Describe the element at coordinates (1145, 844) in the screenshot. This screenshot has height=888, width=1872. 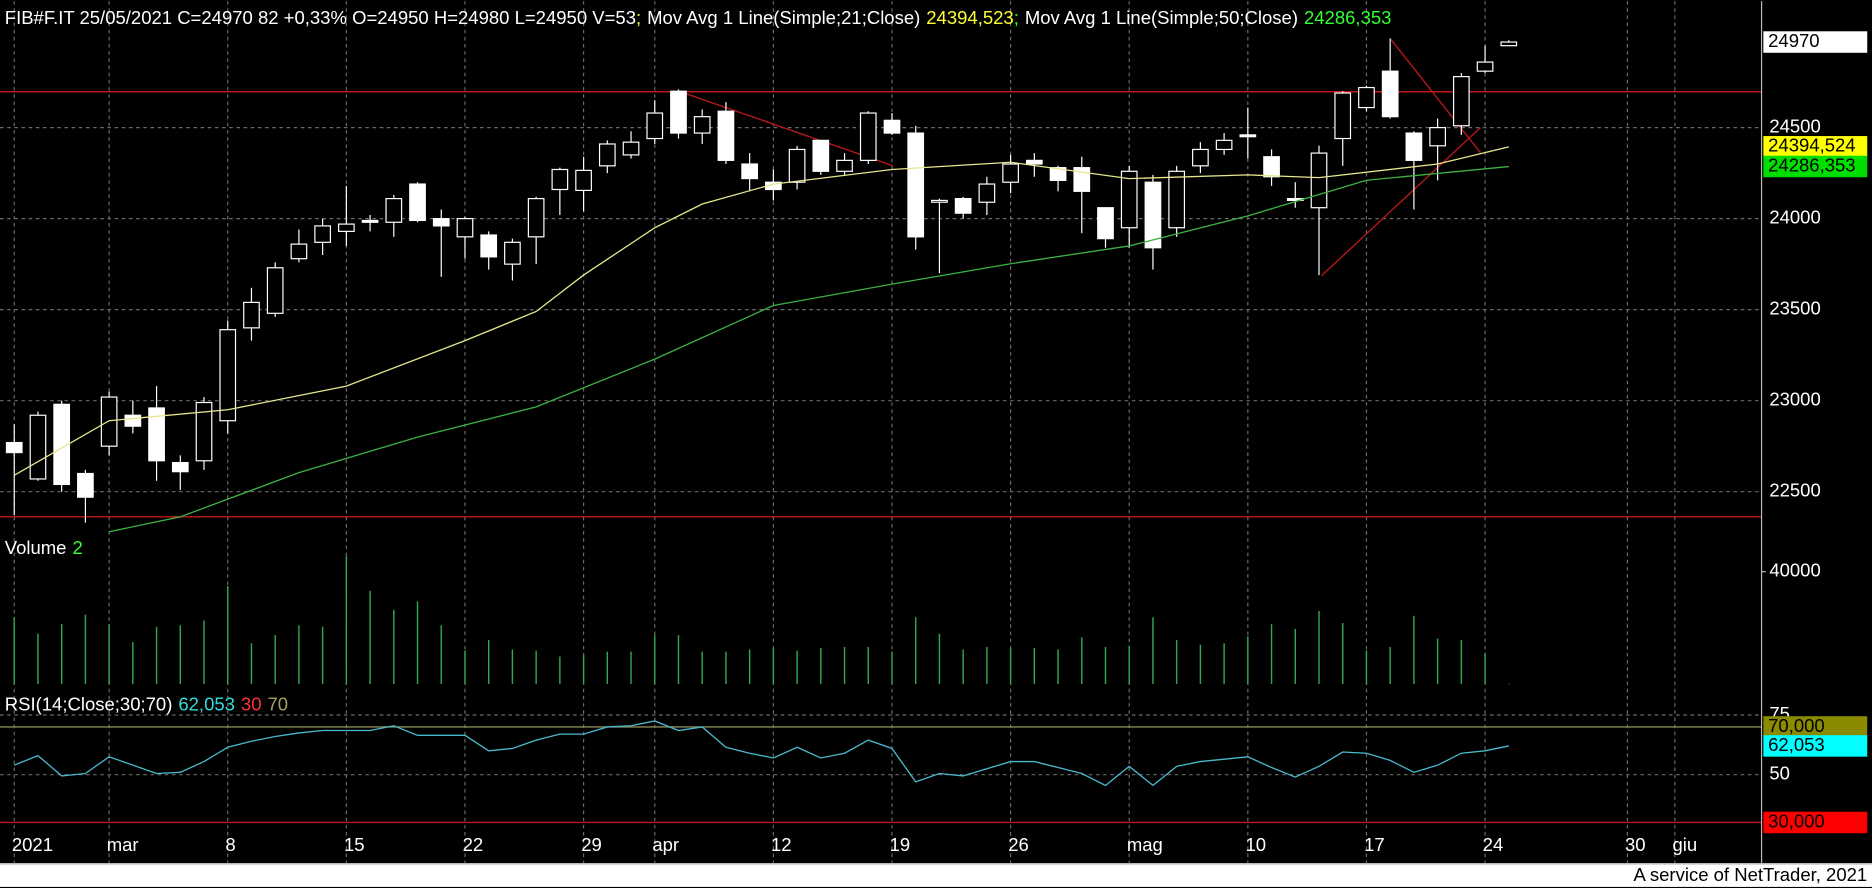
I see `x-tick-label: mag` at that location.